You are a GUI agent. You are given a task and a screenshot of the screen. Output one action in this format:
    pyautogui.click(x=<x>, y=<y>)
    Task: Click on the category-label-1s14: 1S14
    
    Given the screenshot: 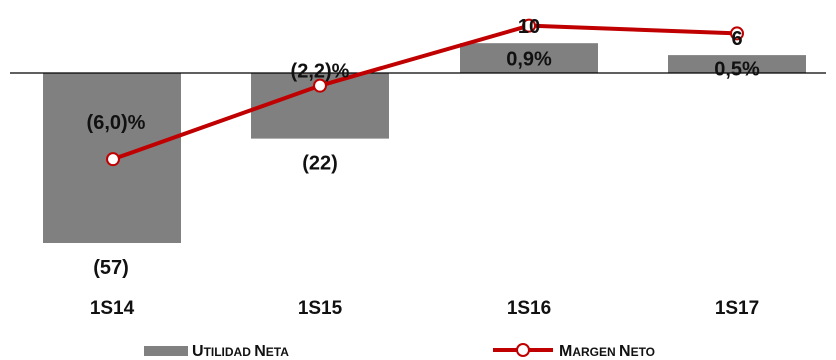 What is the action you would take?
    pyautogui.click(x=112, y=308)
    